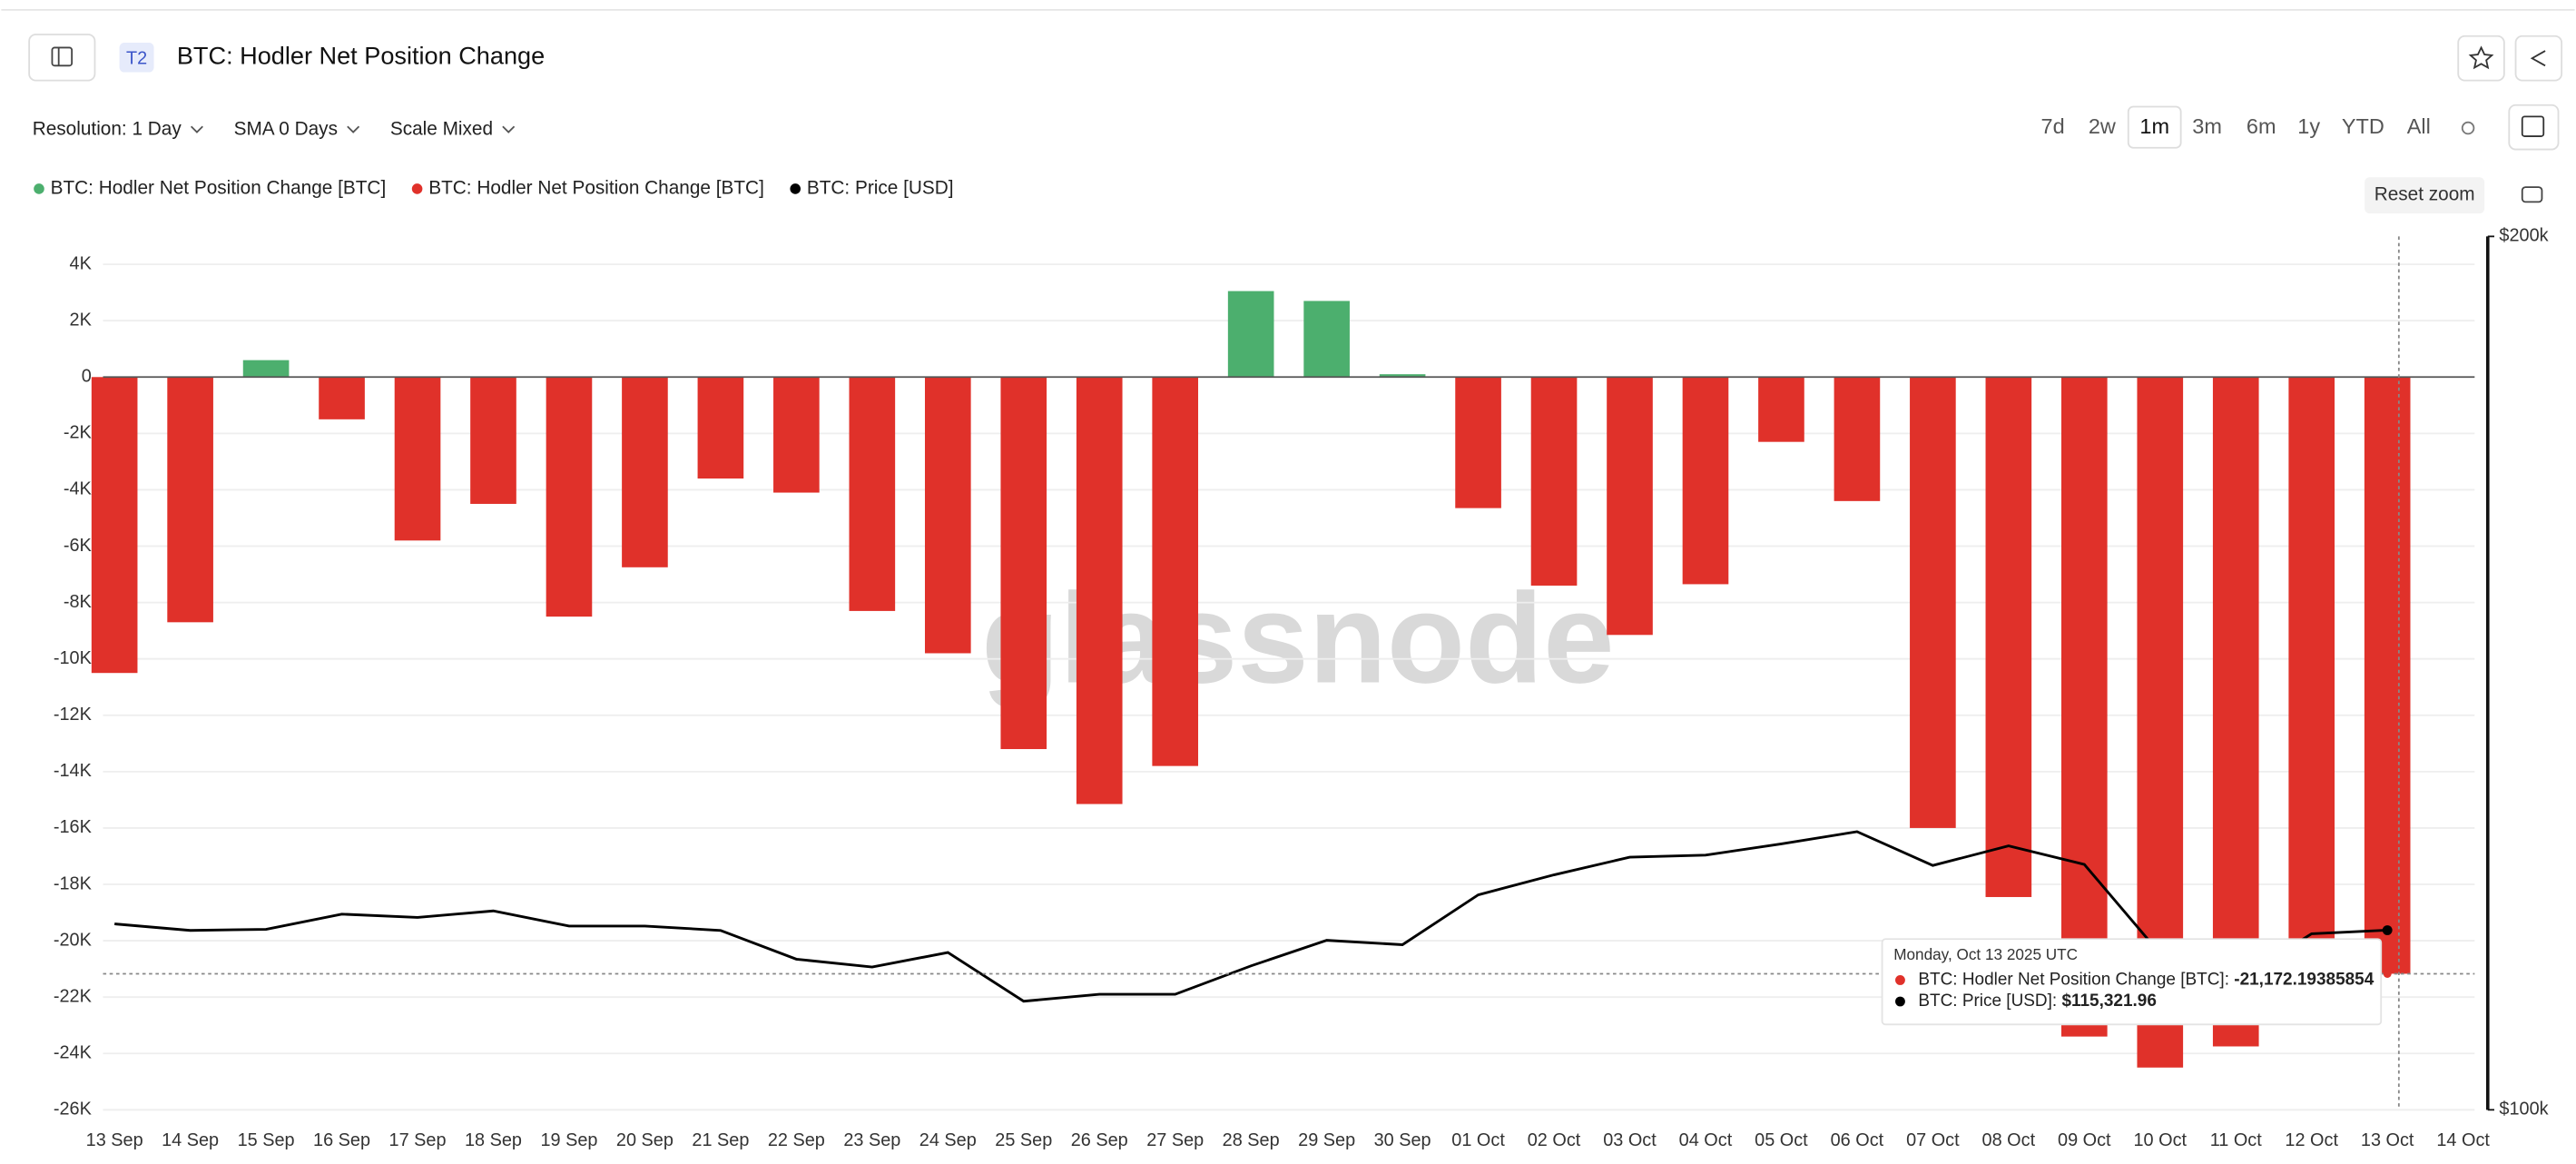  Describe the element at coordinates (73, 827) in the screenshot. I see `y-tick-label: -16K` at that location.